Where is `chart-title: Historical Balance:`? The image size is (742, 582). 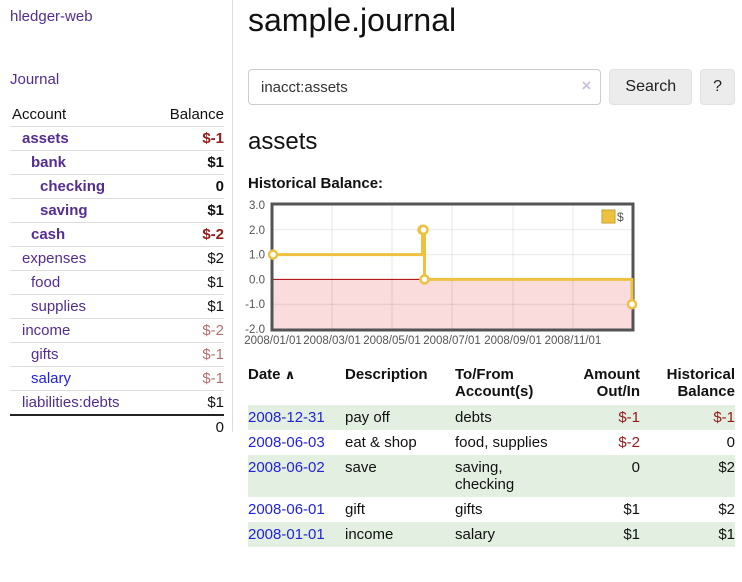 chart-title: Historical Balance: is located at coordinates (316, 183).